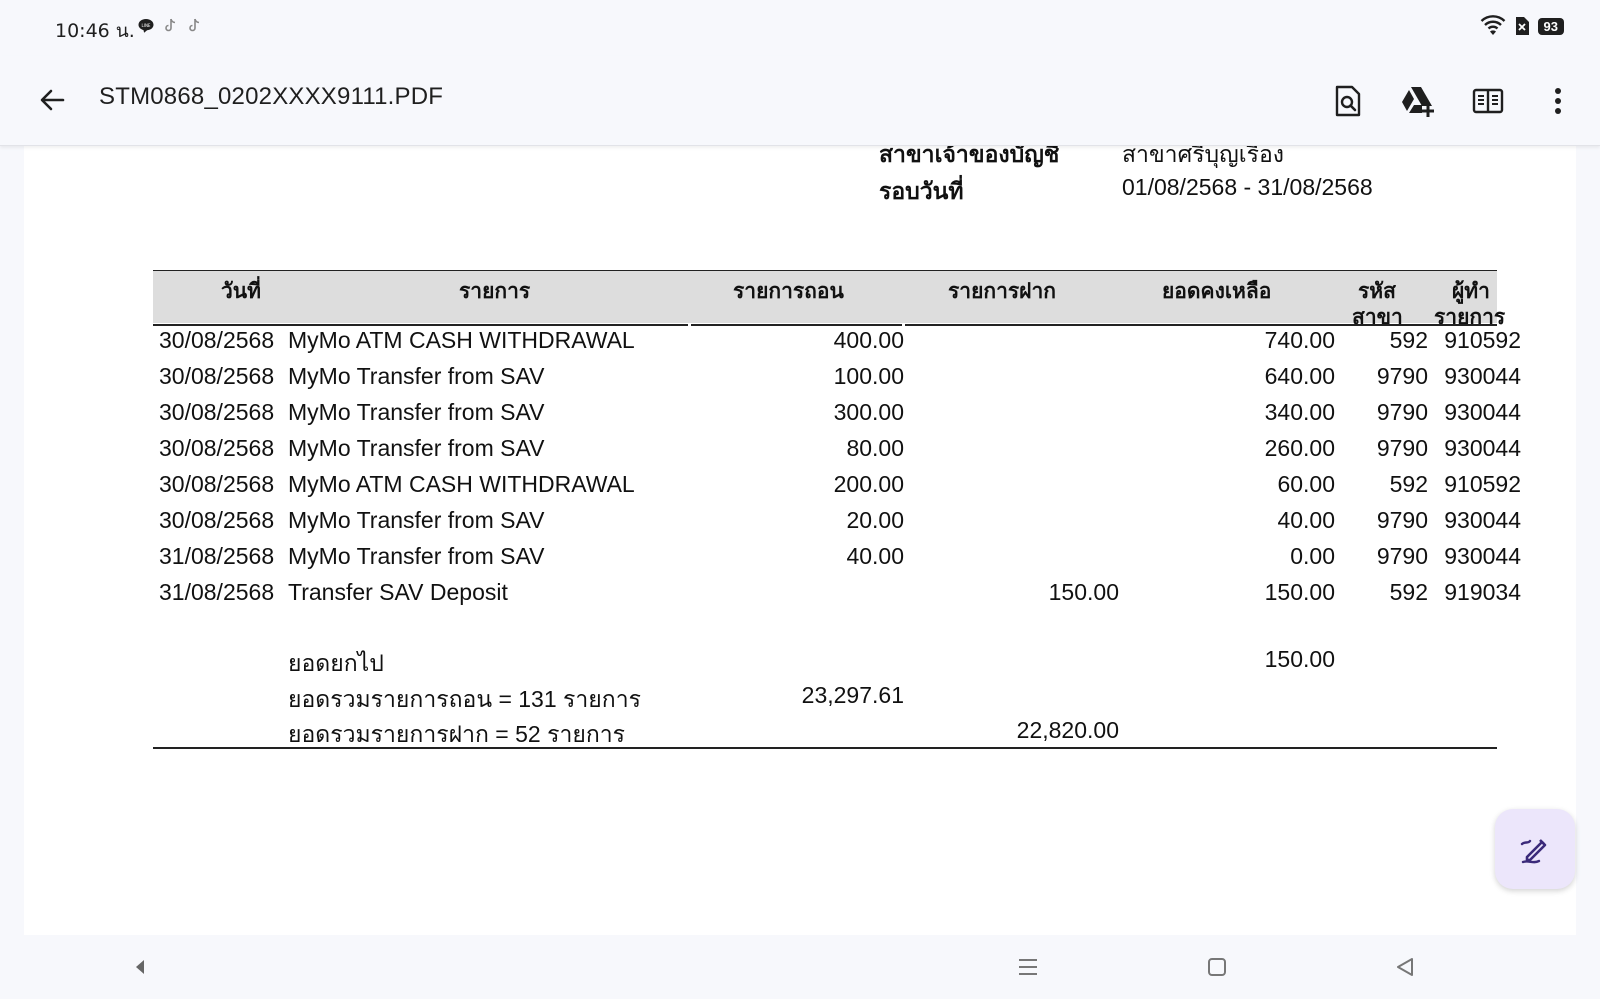  What do you see at coordinates (1002, 291) in the screenshot?
I see `header-deposit: รายการฝาก` at bounding box center [1002, 291].